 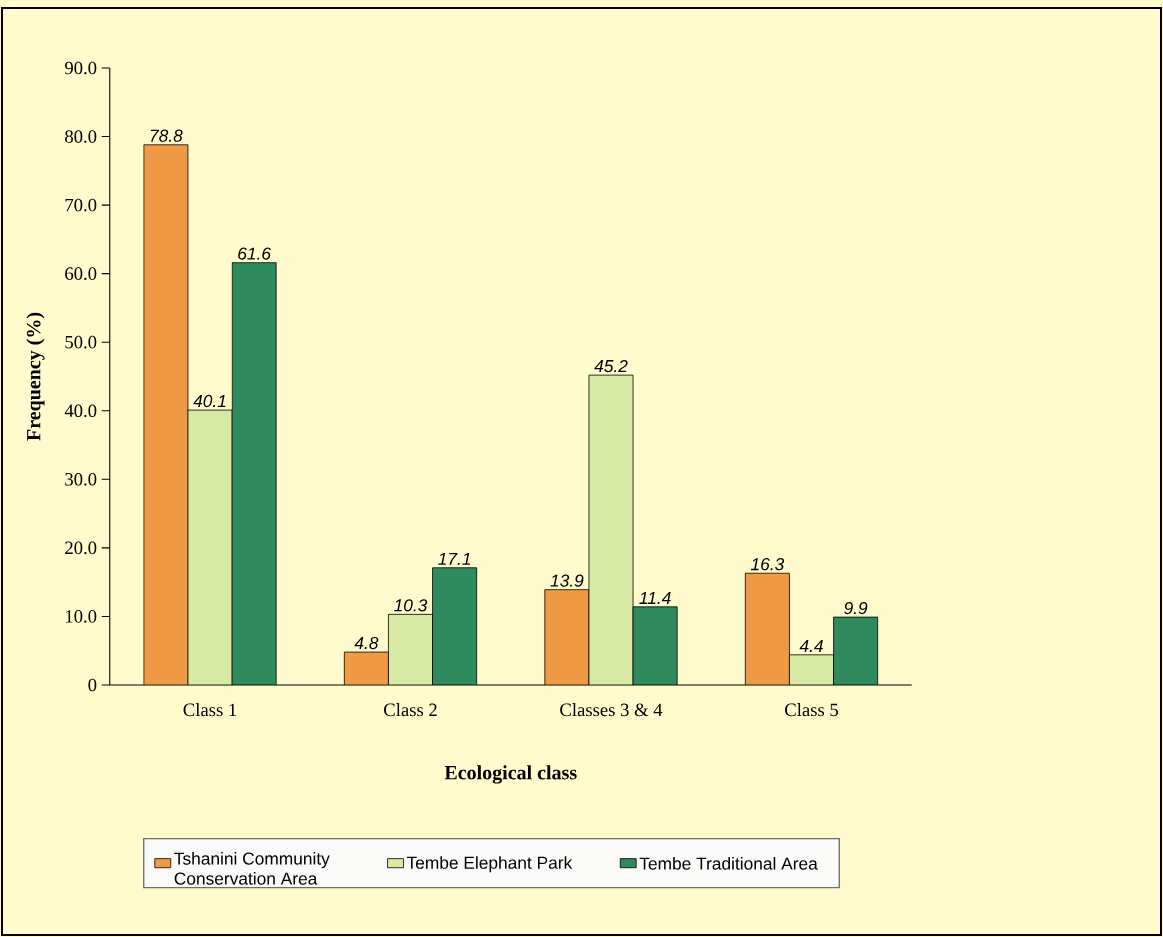 I want to click on y-tick-label: 90.0, so click(x=80, y=68).